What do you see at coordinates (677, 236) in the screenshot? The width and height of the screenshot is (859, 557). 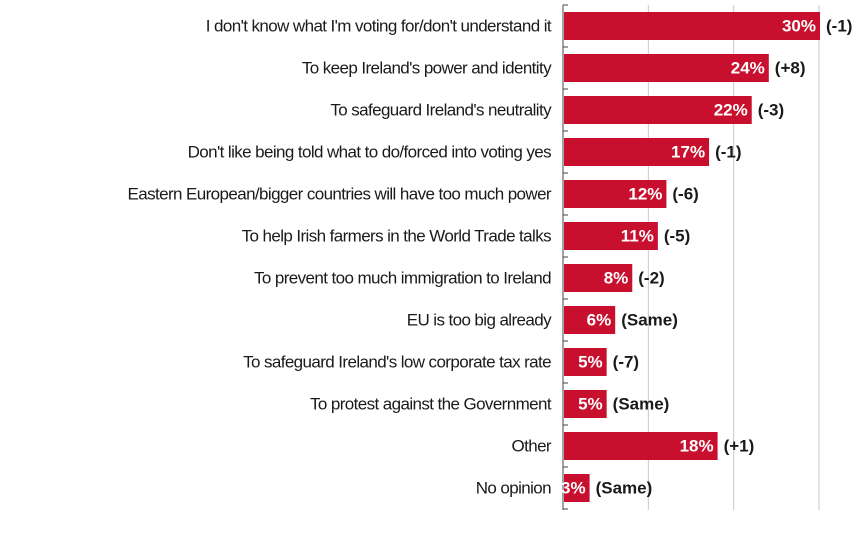 I see `change-label-6: (-5)` at bounding box center [677, 236].